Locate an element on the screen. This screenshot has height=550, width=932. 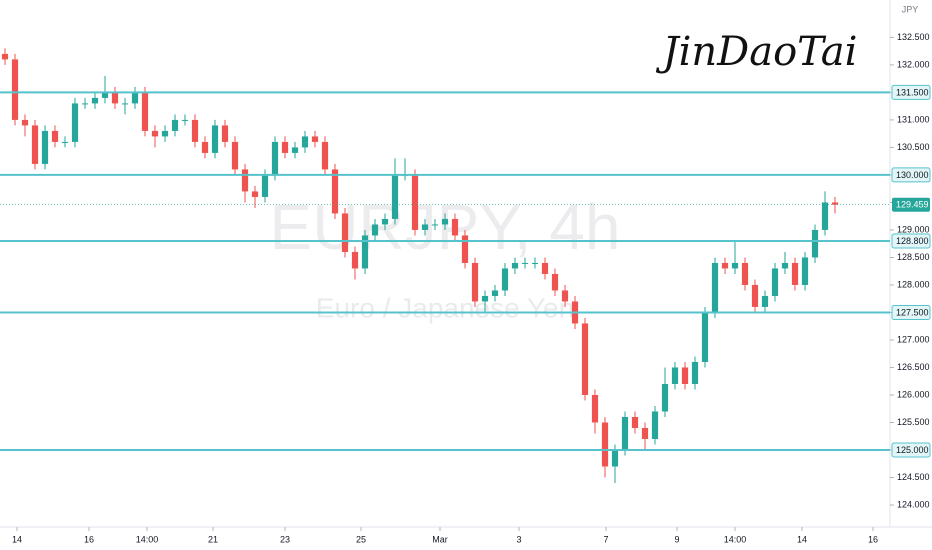
y-tick-label: 129.000 is located at coordinates (913, 229).